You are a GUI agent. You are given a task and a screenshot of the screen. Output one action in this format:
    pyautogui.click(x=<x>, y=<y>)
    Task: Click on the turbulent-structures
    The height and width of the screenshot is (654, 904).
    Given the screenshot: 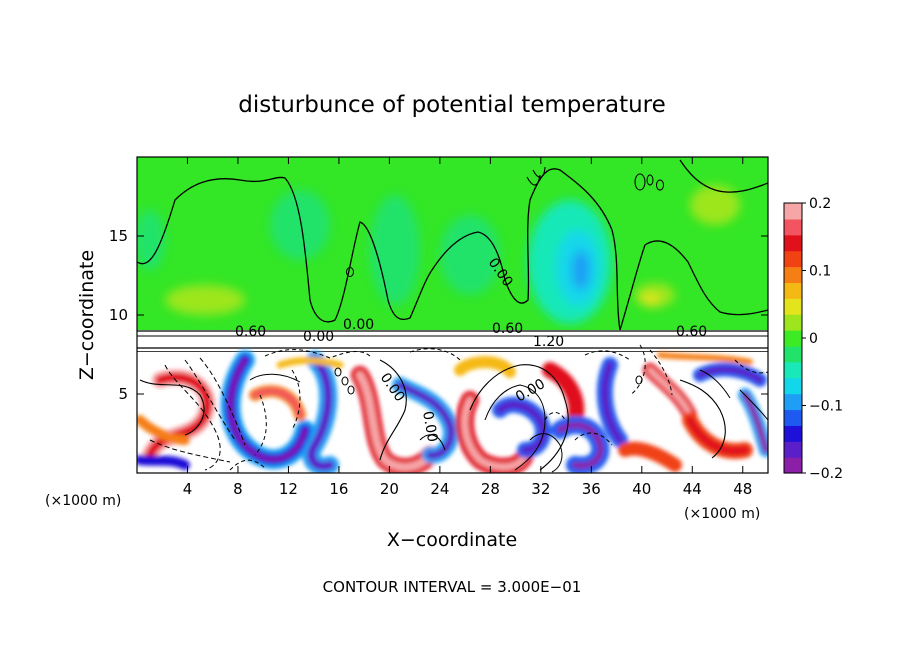 What is the action you would take?
    pyautogui.click(x=452, y=411)
    